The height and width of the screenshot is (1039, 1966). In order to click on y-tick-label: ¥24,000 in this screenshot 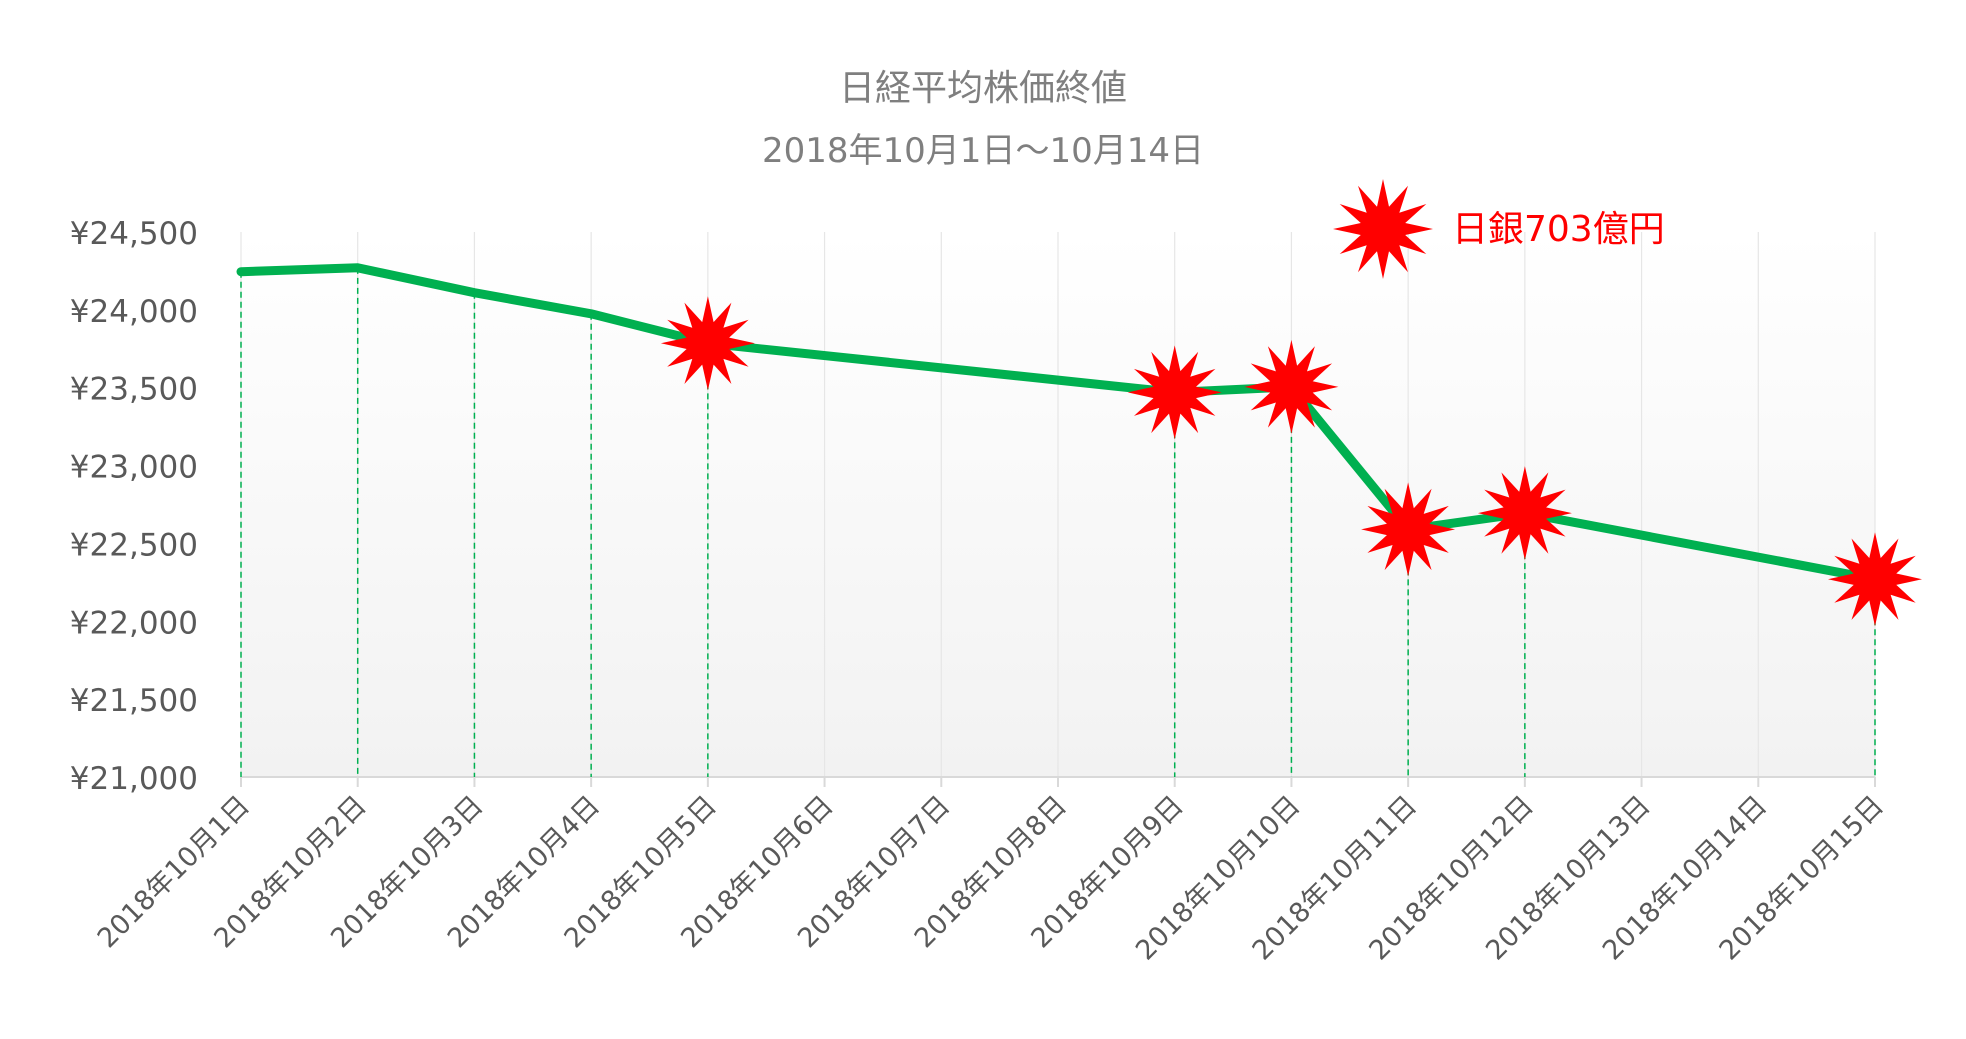, I will do `click(134, 312)`.